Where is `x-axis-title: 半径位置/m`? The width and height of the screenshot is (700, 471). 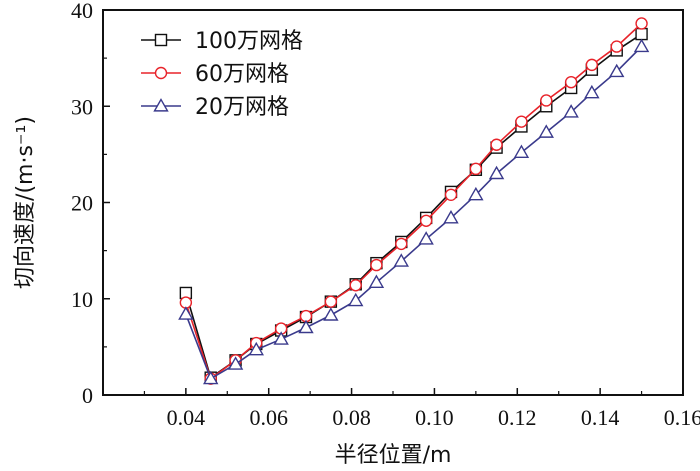
x-axis-title: 半径位置/m is located at coordinates (393, 455).